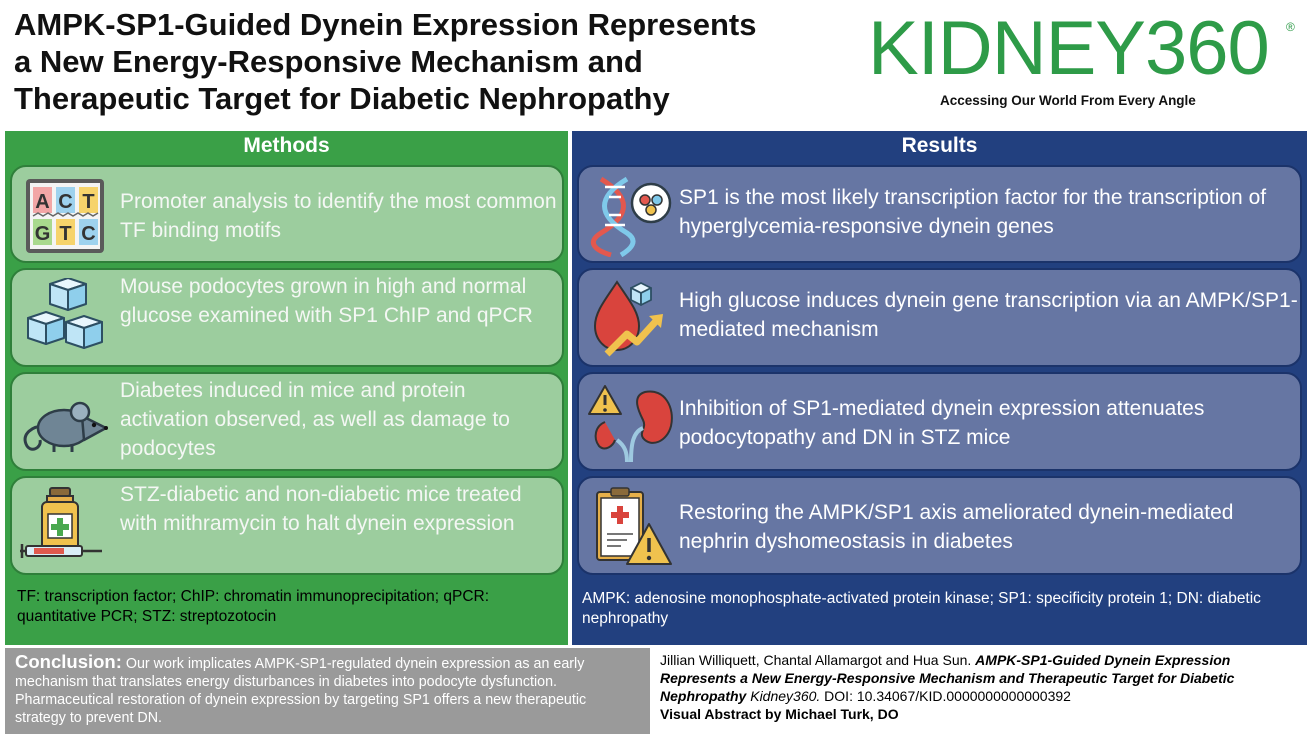 The width and height of the screenshot is (1312, 738). Describe the element at coordinates (1068, 100) in the screenshot. I see `logo-tagline: Accessing Our World From Every Angle` at that location.